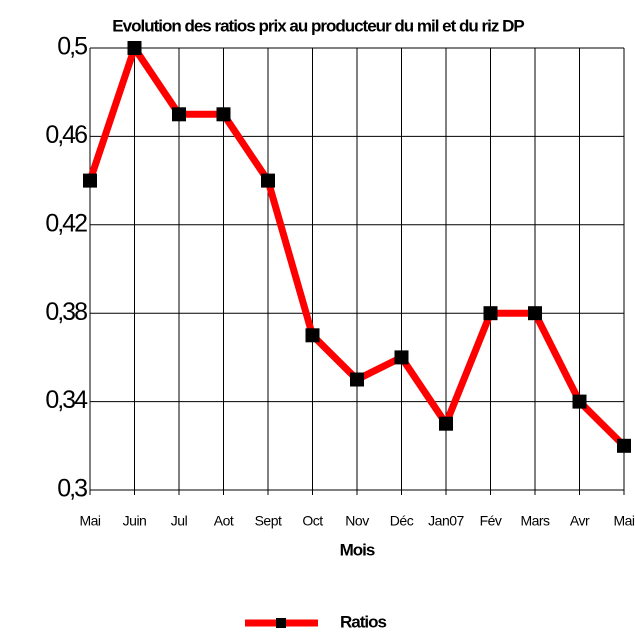  I want to click on y-tick-label: 0,42, so click(66, 223).